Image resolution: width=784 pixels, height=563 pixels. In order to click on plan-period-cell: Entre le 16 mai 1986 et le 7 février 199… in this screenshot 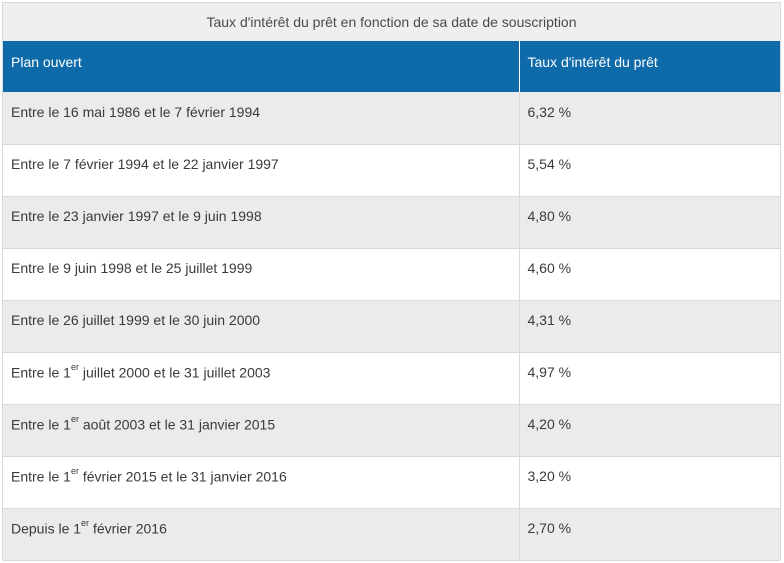, I will do `click(261, 118)`.